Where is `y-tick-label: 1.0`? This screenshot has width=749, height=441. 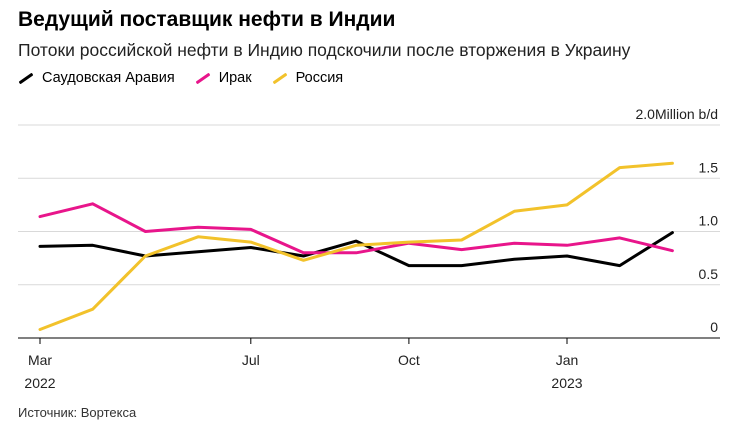 y-tick-label: 1.0 is located at coordinates (709, 221).